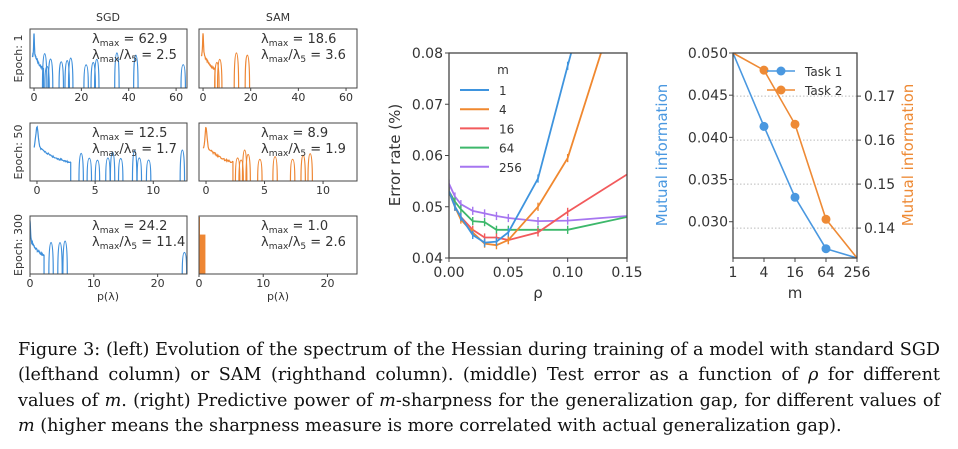  I want to click on x-tick-label: 1, so click(733, 273).